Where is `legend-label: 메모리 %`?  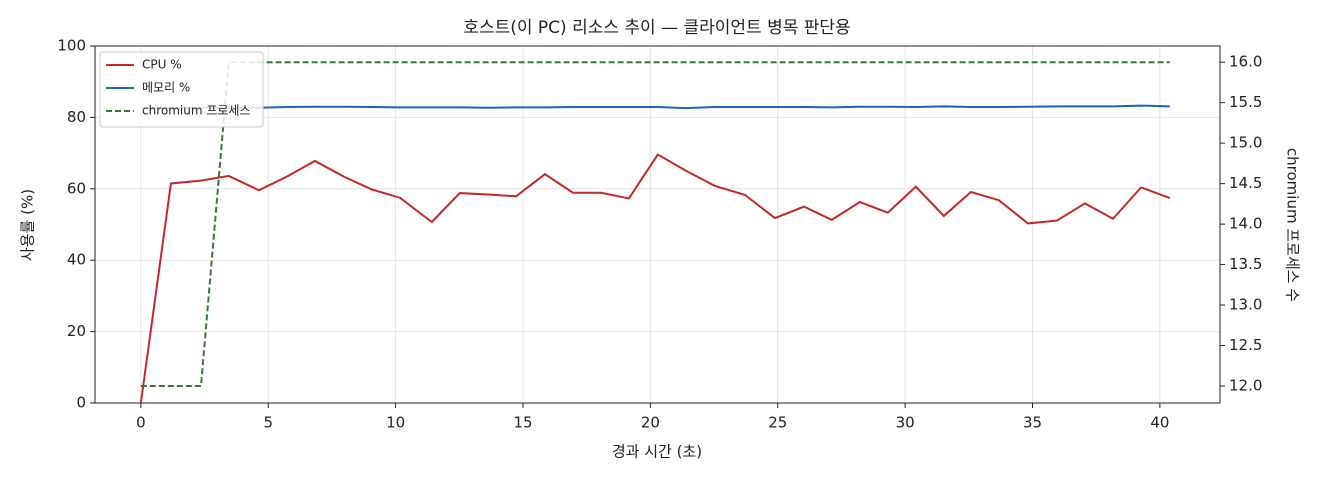
legend-label: 메모리 % is located at coordinates (166, 88).